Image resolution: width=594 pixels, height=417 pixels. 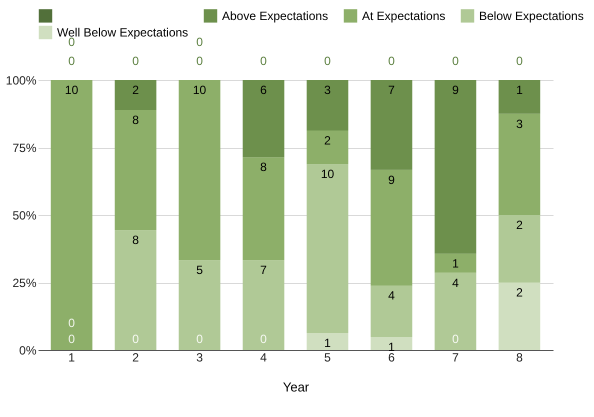 What do you see at coordinates (24, 215) in the screenshot?
I see `y-tick-label: 50%` at bounding box center [24, 215].